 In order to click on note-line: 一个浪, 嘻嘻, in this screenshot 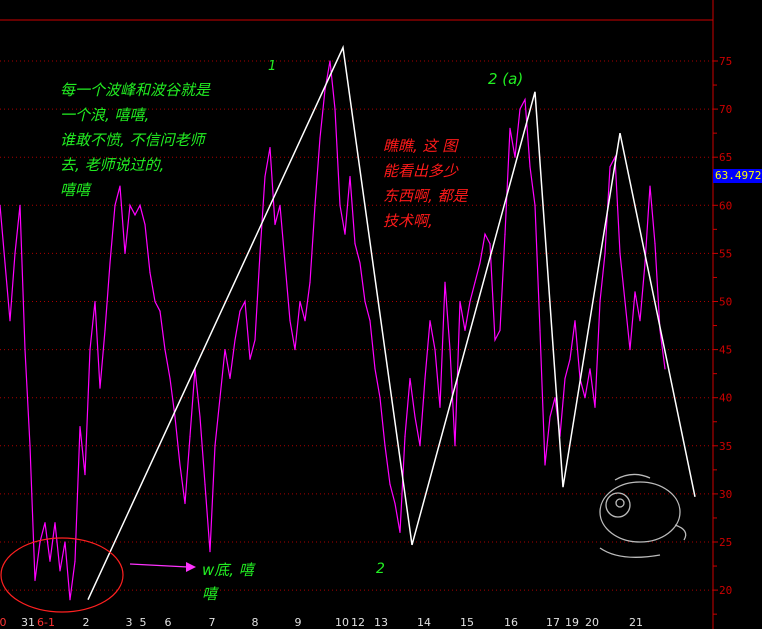, I will do `click(105, 115)`.